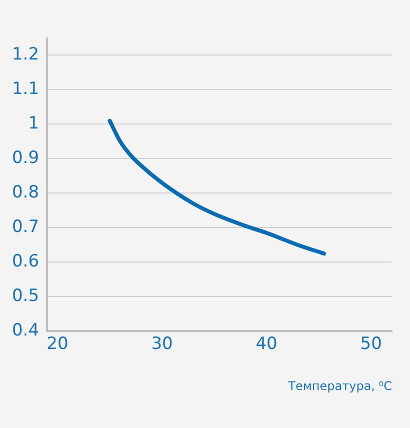  Describe the element at coordinates (26, 227) in the screenshot. I see `y-tick-label: 0.7` at that location.